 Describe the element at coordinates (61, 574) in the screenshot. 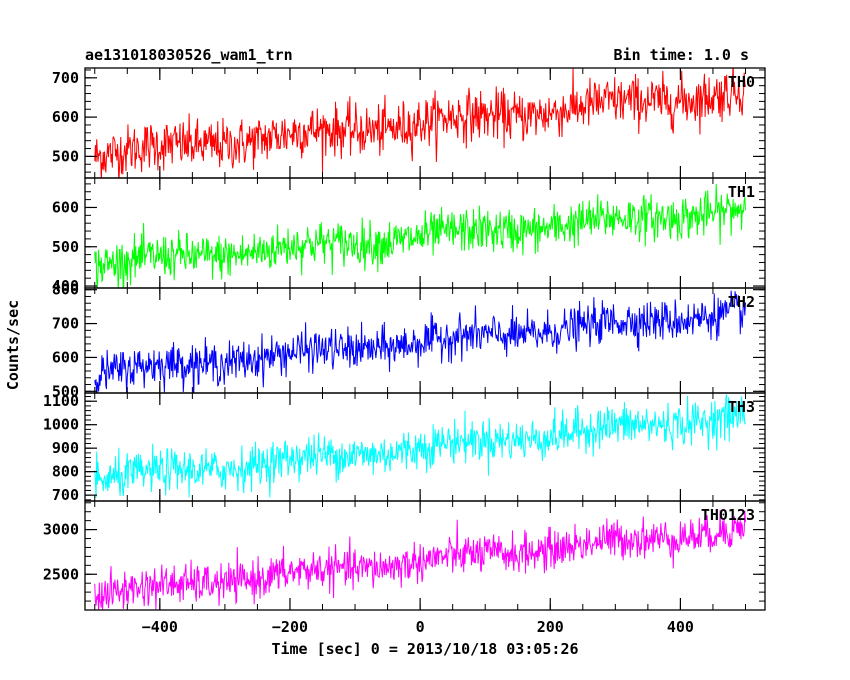

I see `y-tick-label: 2500` at that location.